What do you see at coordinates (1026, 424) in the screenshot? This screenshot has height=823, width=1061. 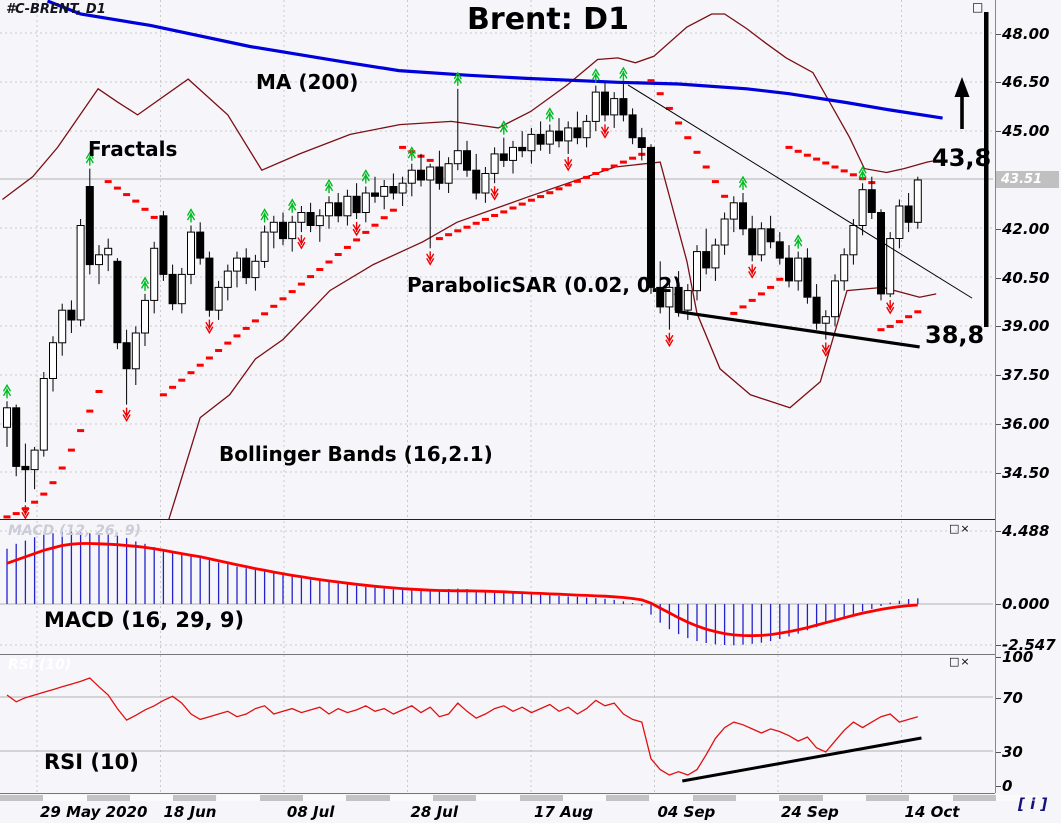 I see `price-tick-label: 36.00` at bounding box center [1026, 424].